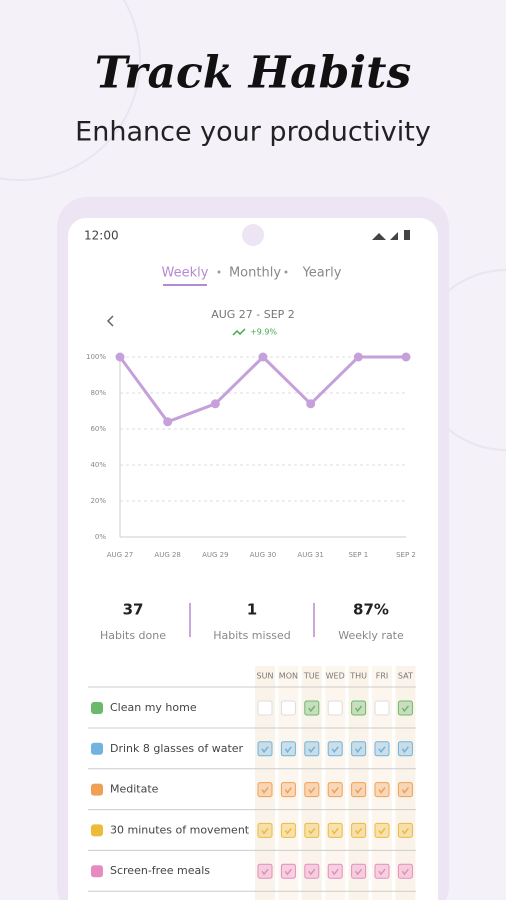 The width and height of the screenshot is (506, 900). Describe the element at coordinates (98, 393) in the screenshot. I see `y-tick-label: 80%` at that location.